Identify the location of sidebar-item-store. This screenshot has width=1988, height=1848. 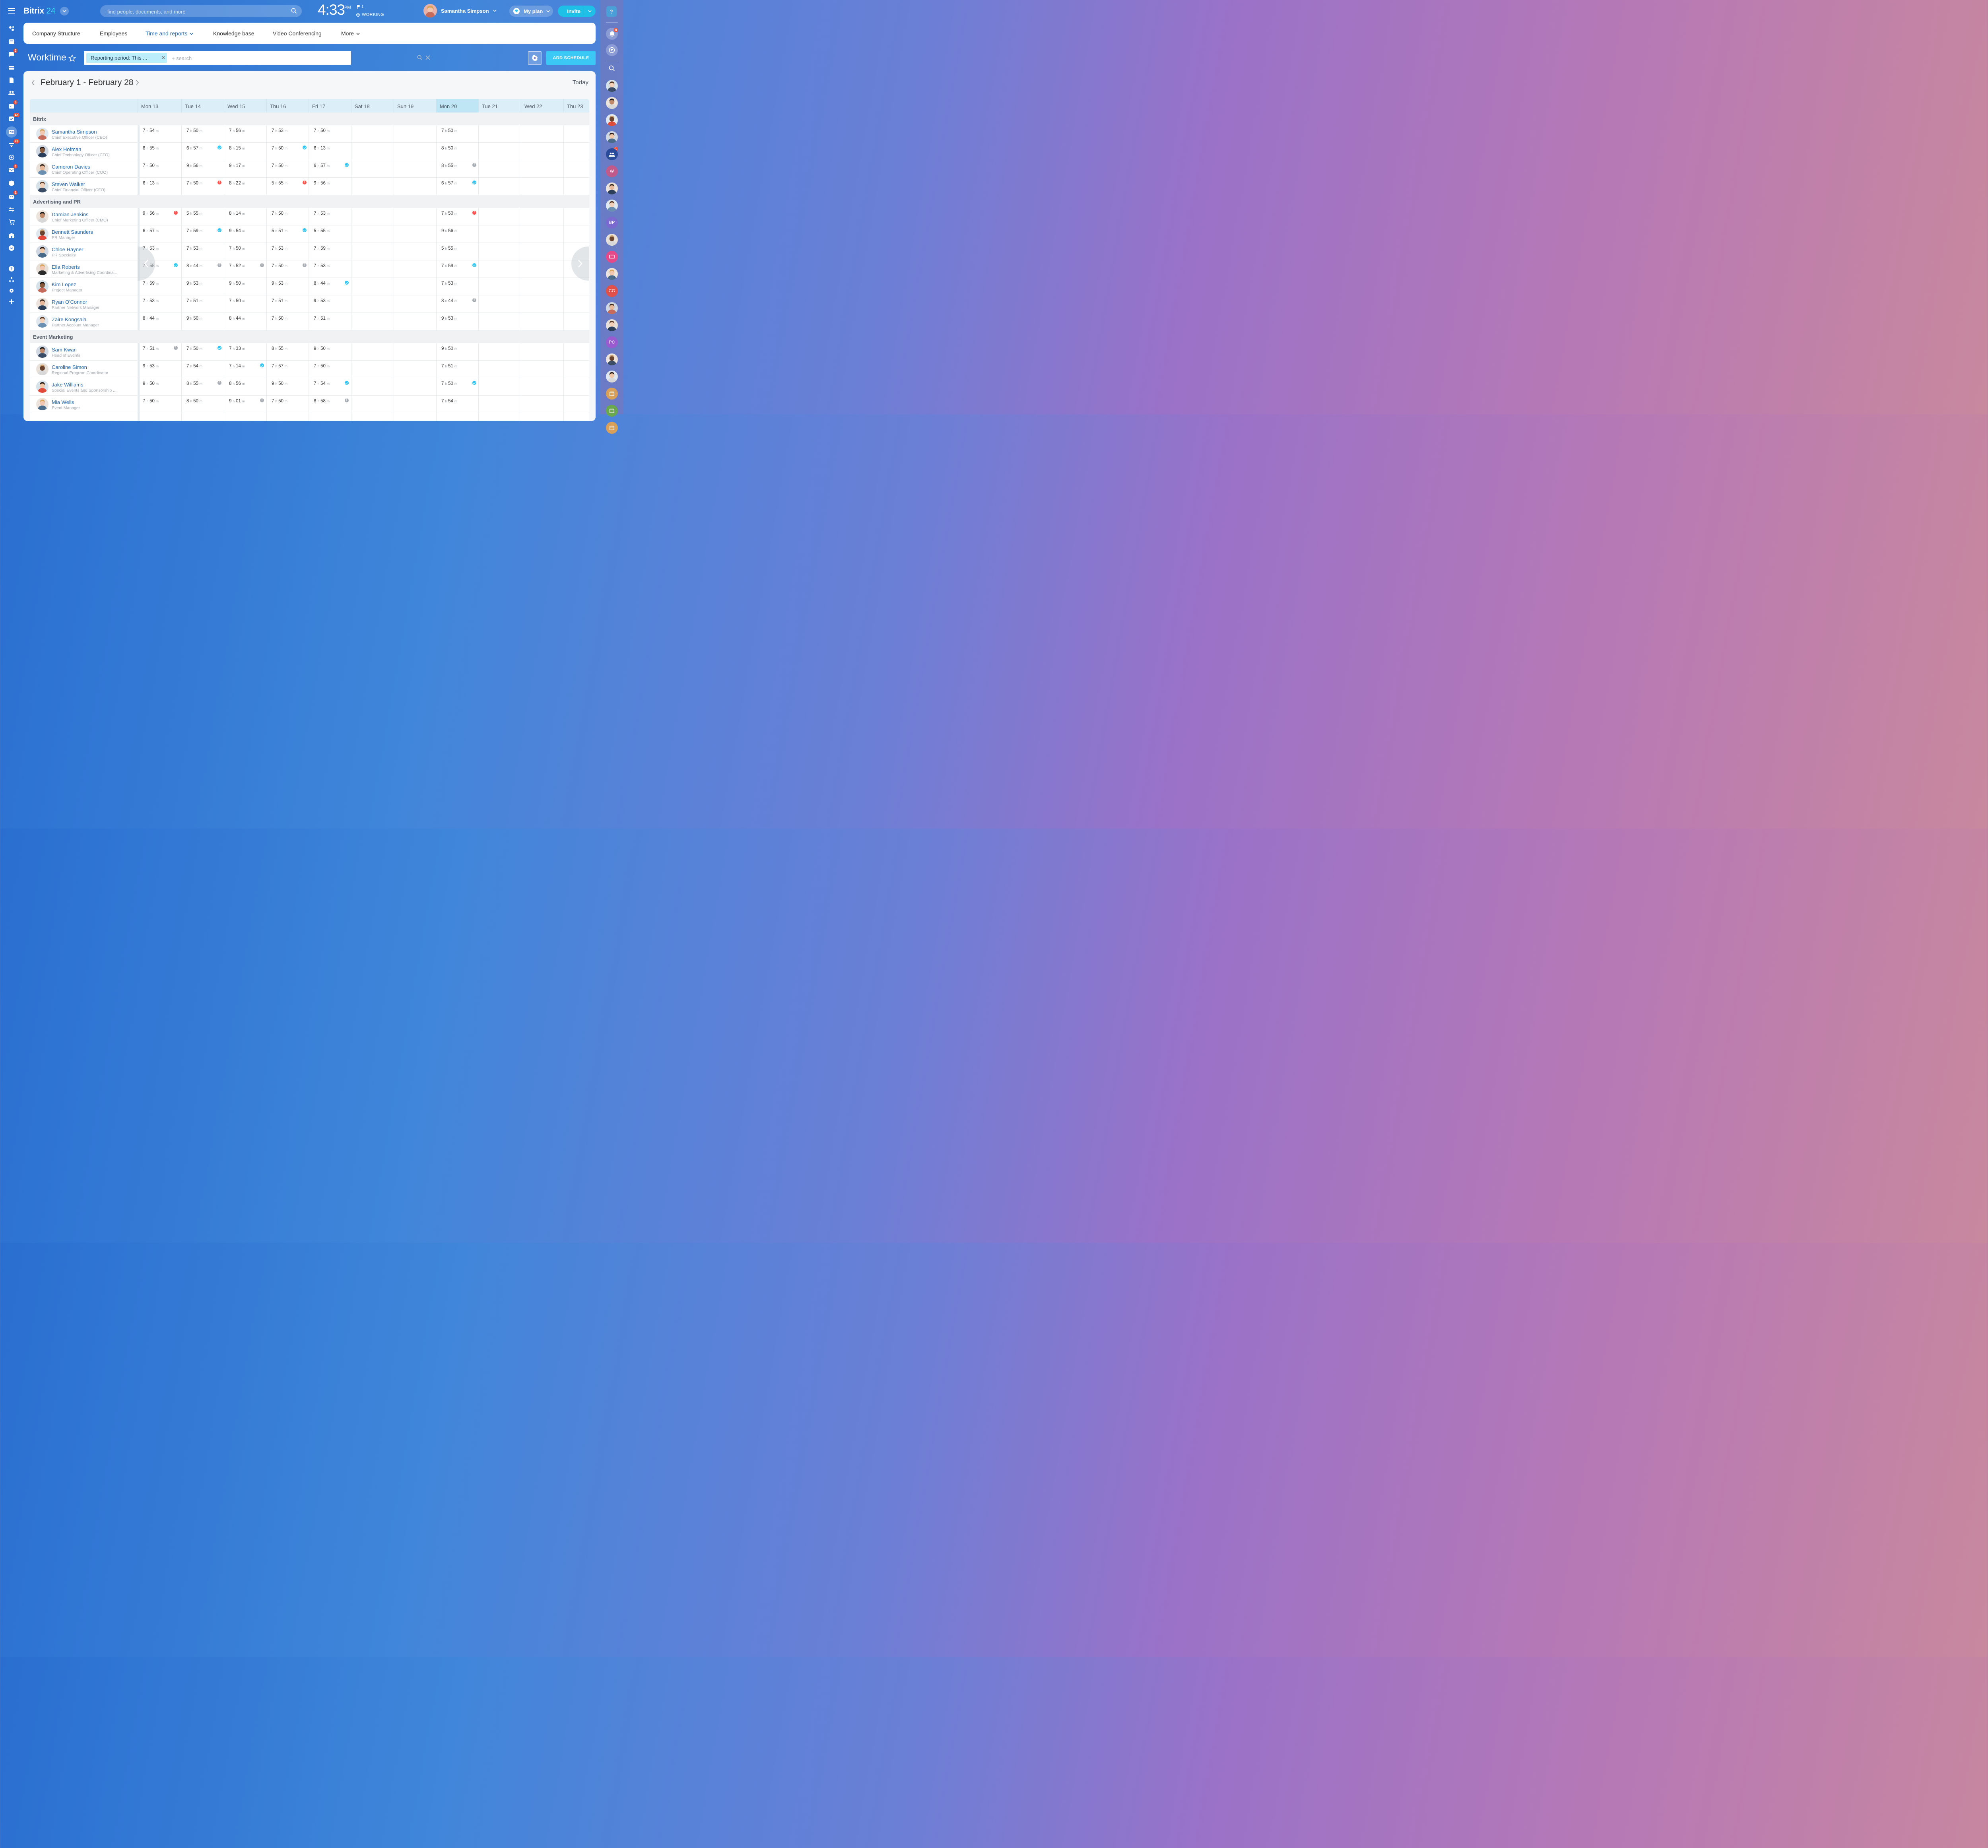
(11, 183).